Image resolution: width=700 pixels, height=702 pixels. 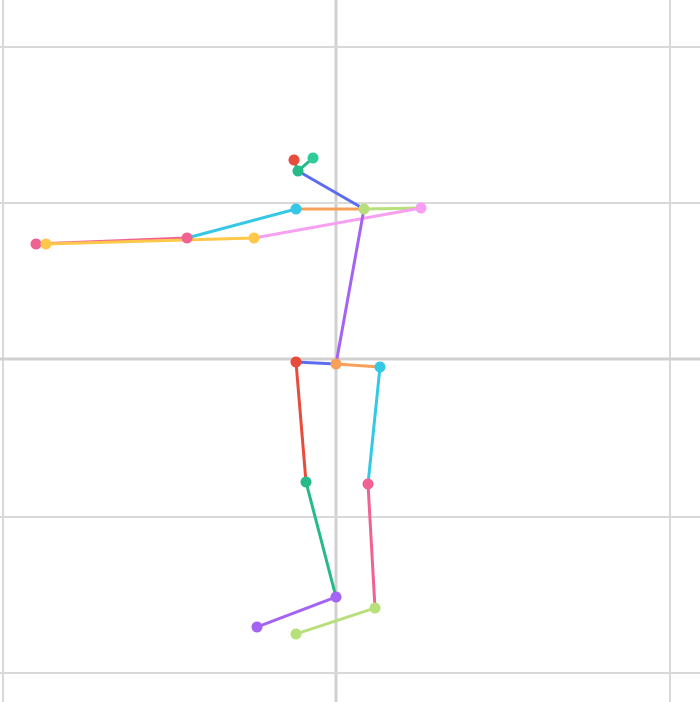 What do you see at coordinates (316, 363) in the screenshot?
I see `bone-hip-left-to-pelvis` at bounding box center [316, 363].